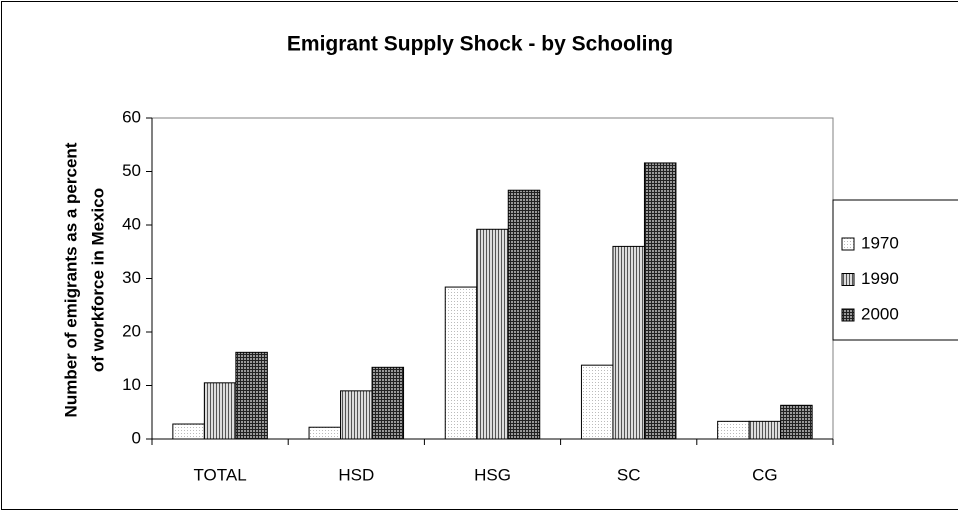  I want to click on y-axis-label: Number of emigrants as a percent, so click(70, 279).